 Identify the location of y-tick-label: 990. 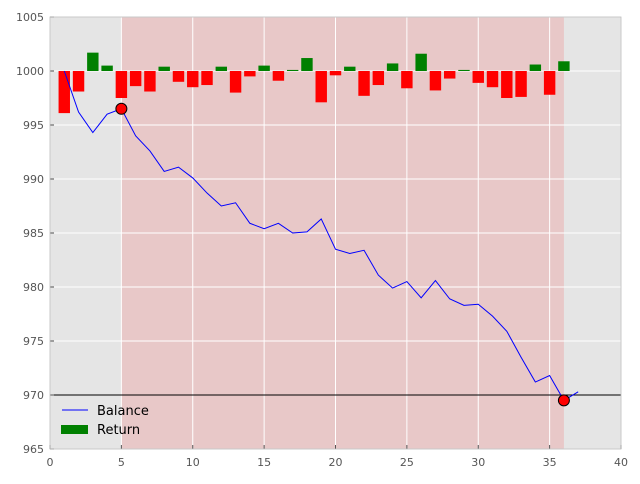
(33, 179).